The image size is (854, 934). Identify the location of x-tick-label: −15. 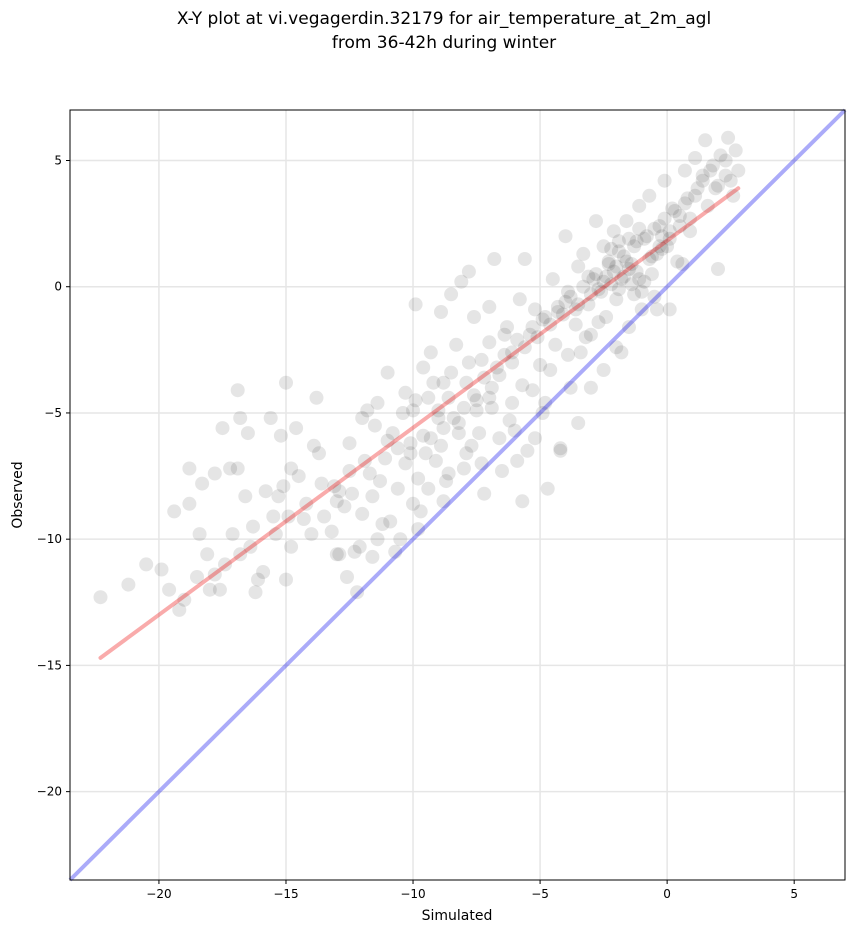
(285, 894).